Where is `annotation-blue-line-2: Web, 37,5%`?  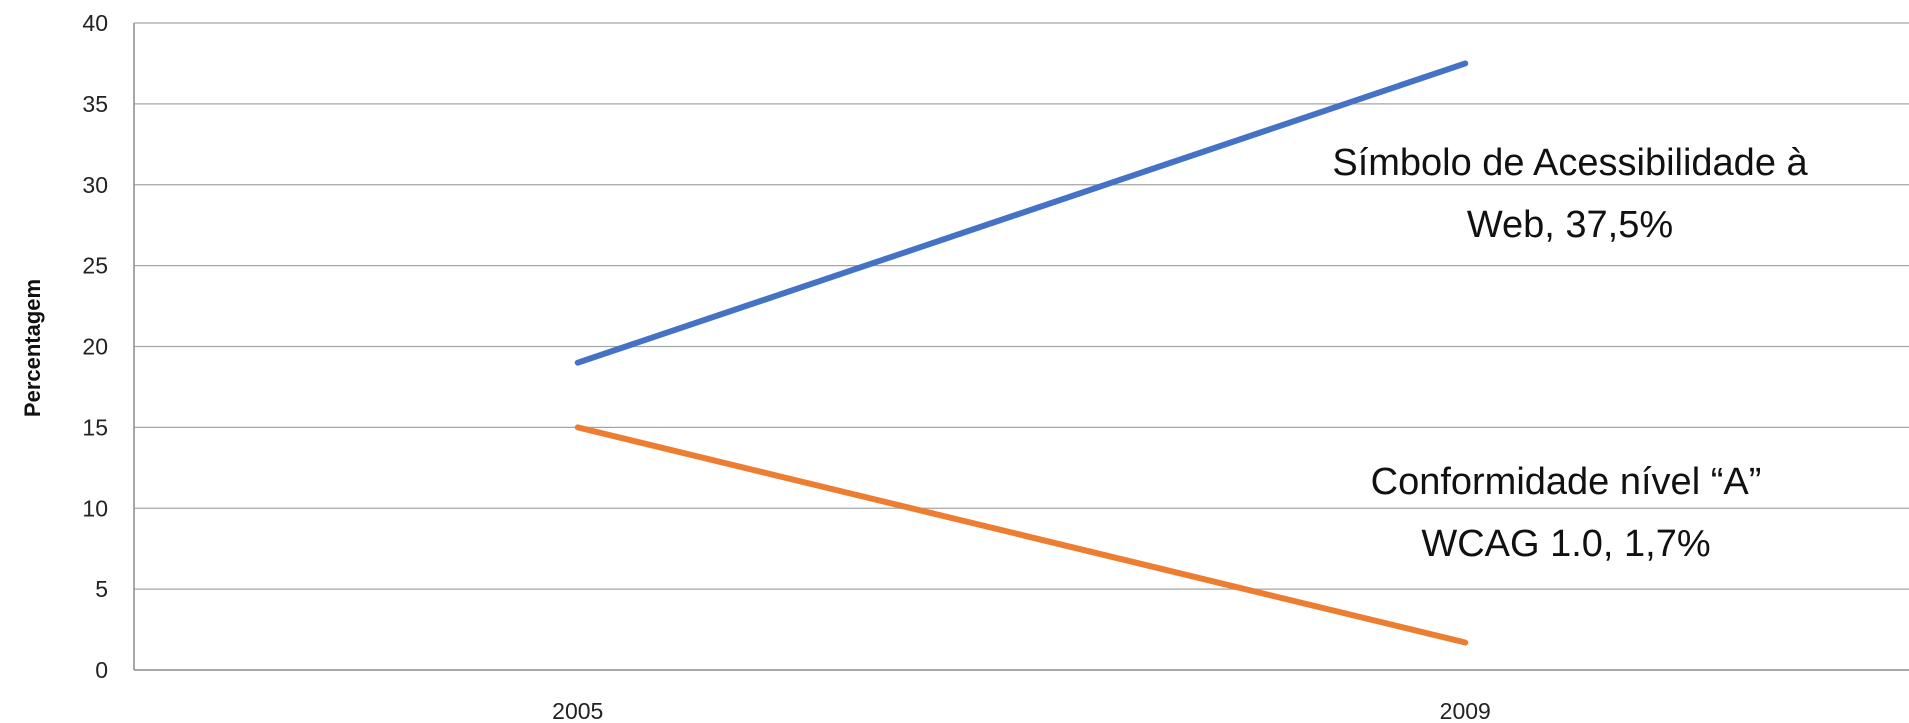
annotation-blue-line-2: Web, 37,5% is located at coordinates (1570, 225).